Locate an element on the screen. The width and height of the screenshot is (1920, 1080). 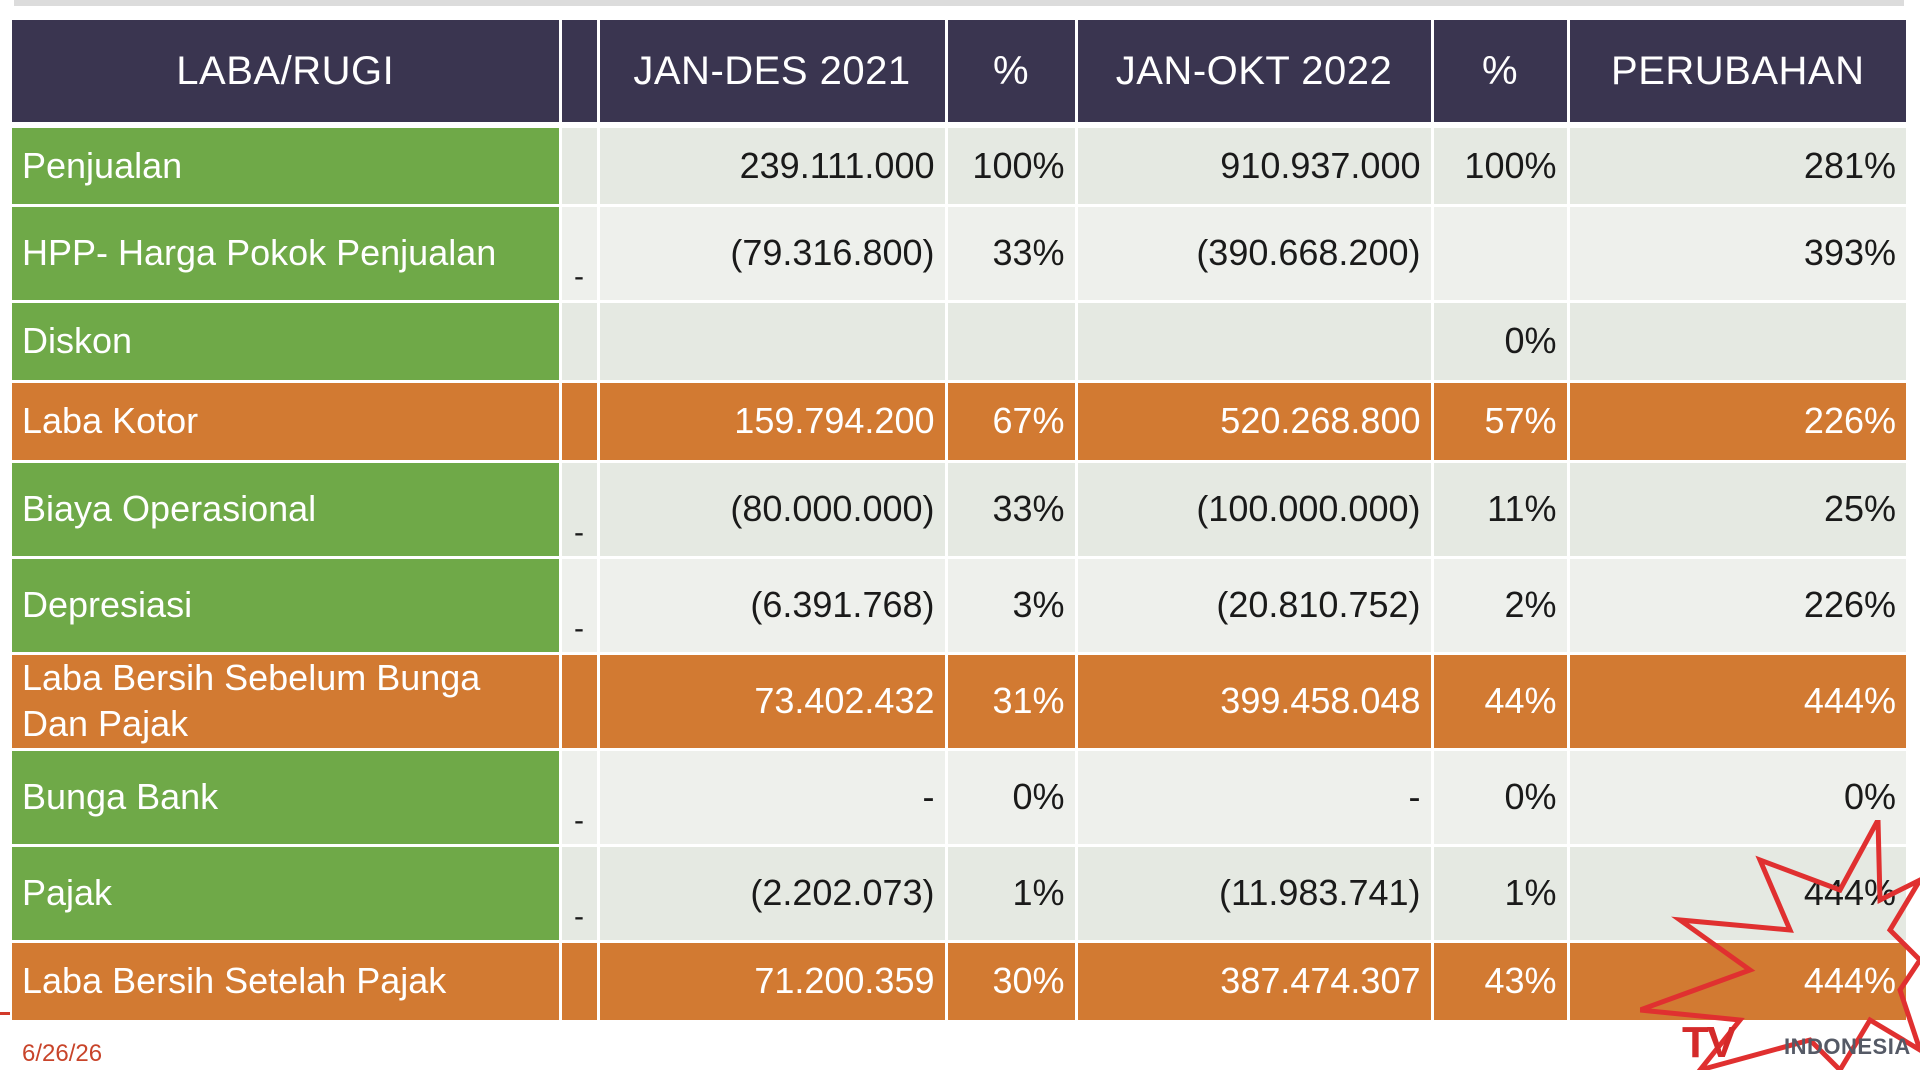
red-accent-line is located at coordinates (5, 1013).